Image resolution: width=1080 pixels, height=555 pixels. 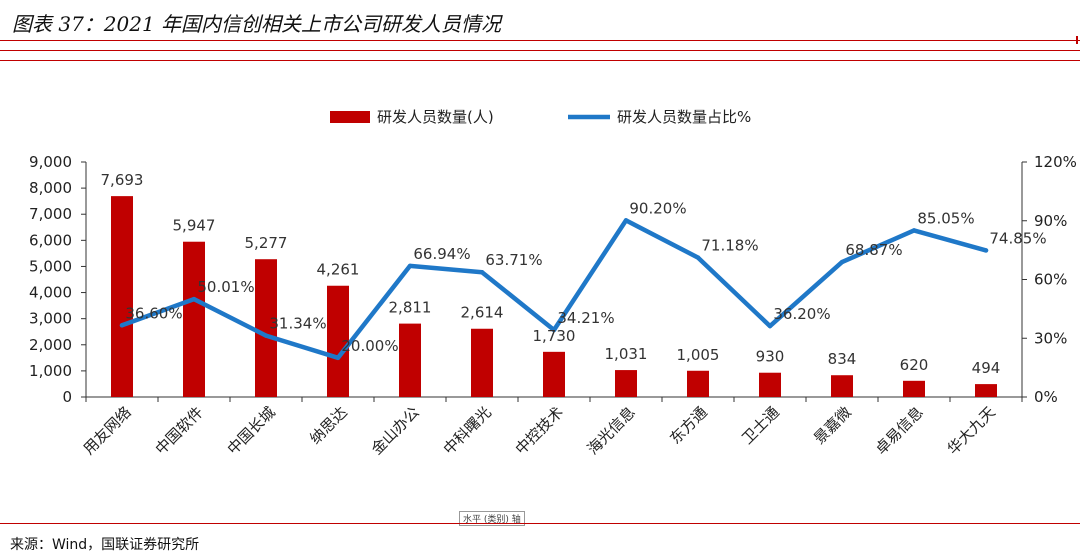 I want to click on y-right-tick-label: 0%, so click(x=1046, y=397).